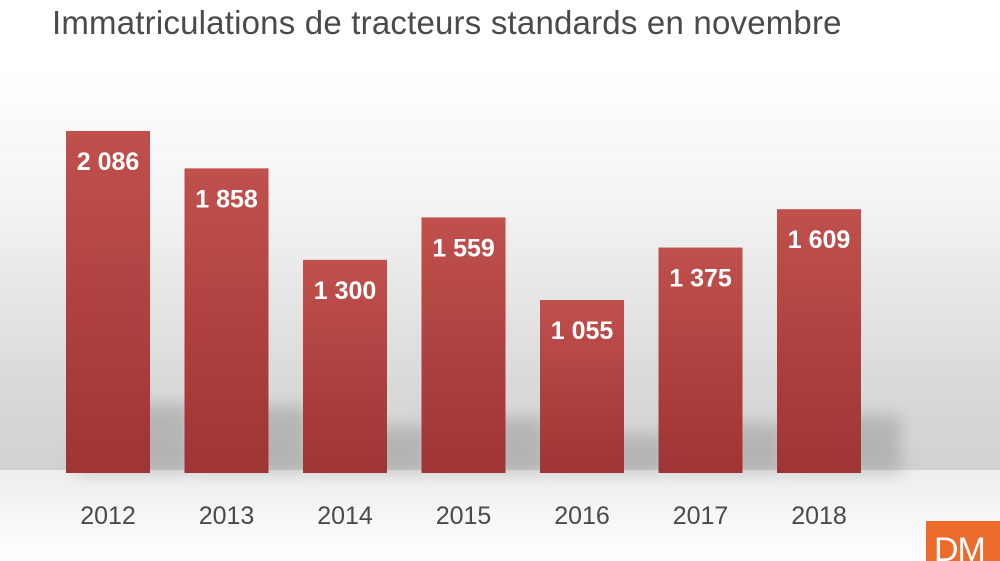 This screenshot has height=561, width=1000. What do you see at coordinates (226, 199) in the screenshot?
I see `value-label-2013: 1 858` at bounding box center [226, 199].